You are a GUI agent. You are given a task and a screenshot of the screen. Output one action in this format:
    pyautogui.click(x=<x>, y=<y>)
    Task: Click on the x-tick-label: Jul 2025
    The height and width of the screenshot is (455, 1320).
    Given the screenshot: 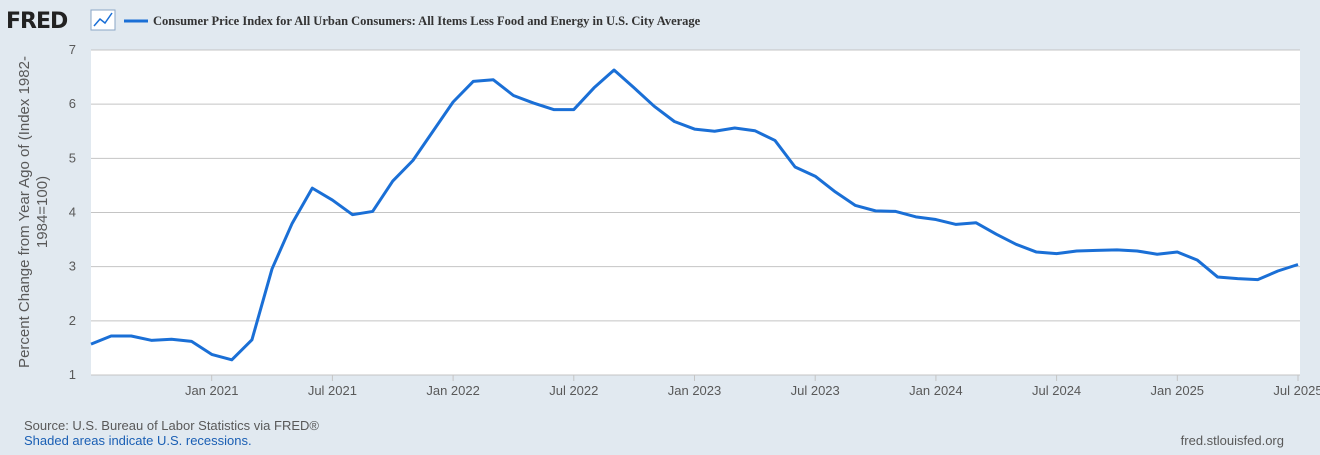 What is the action you would take?
    pyautogui.click(x=1296, y=390)
    